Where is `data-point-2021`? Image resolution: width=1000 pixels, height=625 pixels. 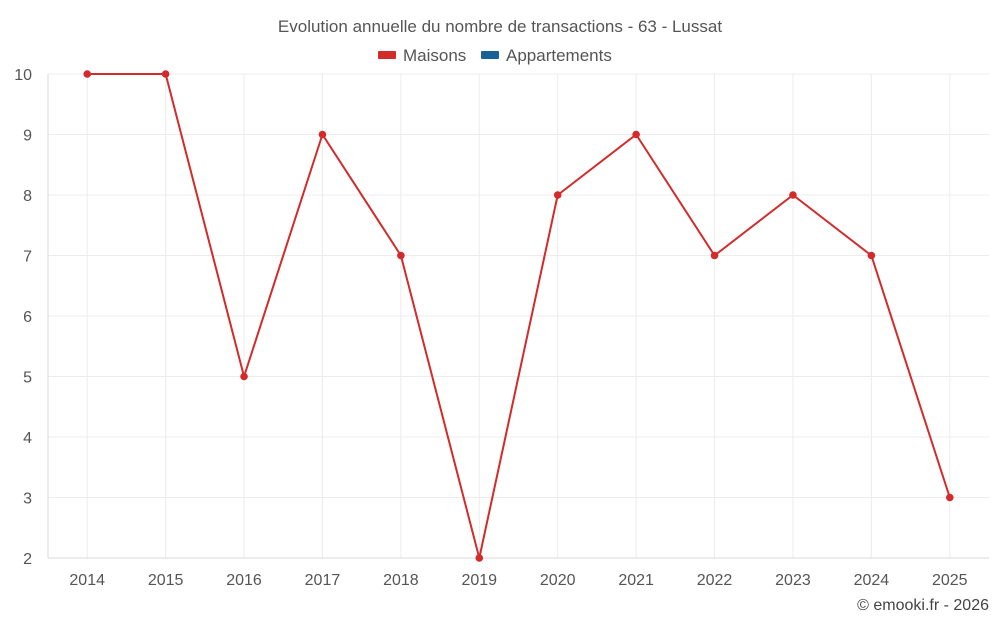
data-point-2021 is located at coordinates (636, 134).